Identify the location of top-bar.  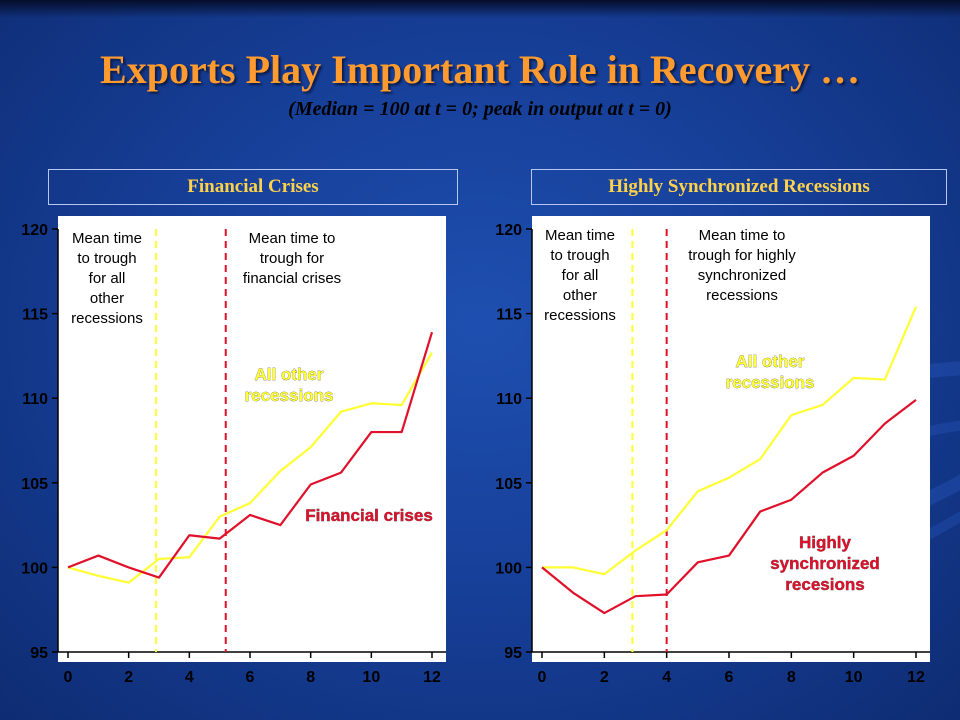
(480, 9).